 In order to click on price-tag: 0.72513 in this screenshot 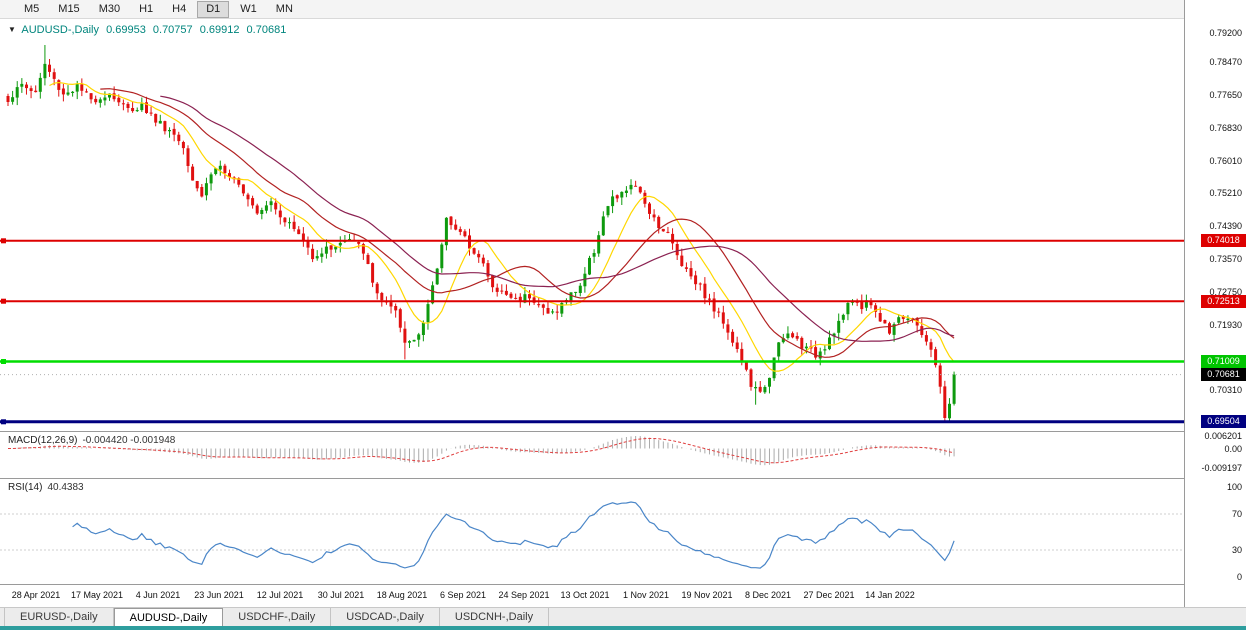, I will do `click(1223, 301)`.